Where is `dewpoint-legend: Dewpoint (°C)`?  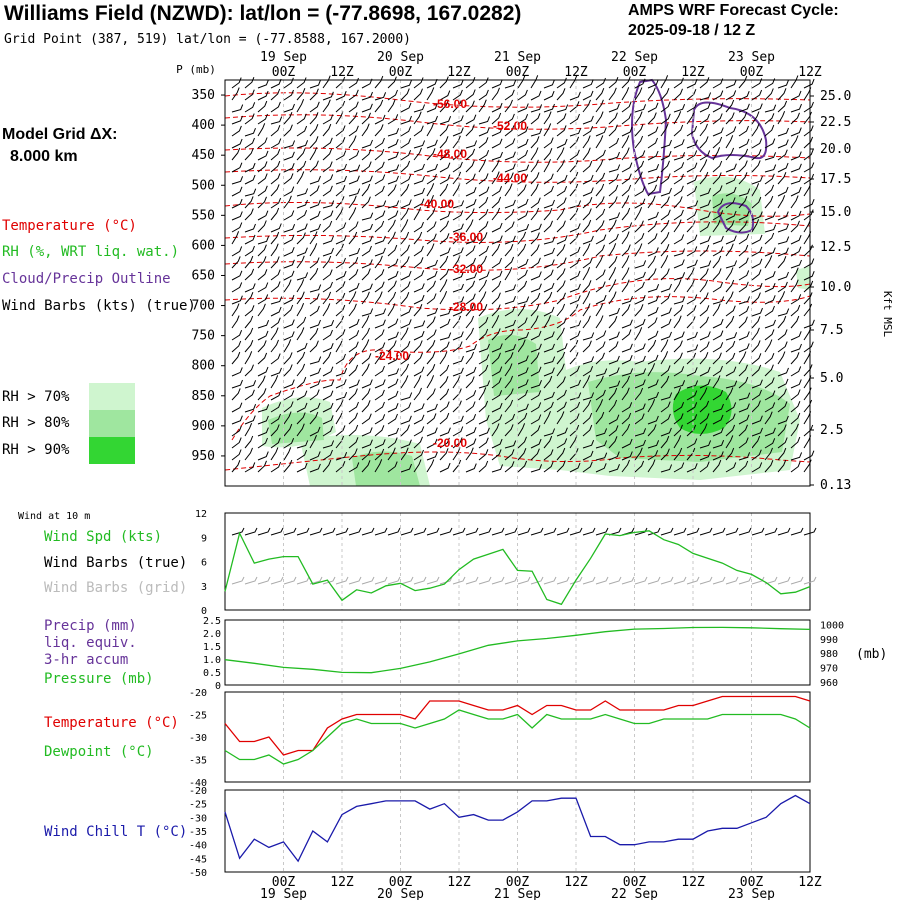 dewpoint-legend: Dewpoint (°C) is located at coordinates (99, 752).